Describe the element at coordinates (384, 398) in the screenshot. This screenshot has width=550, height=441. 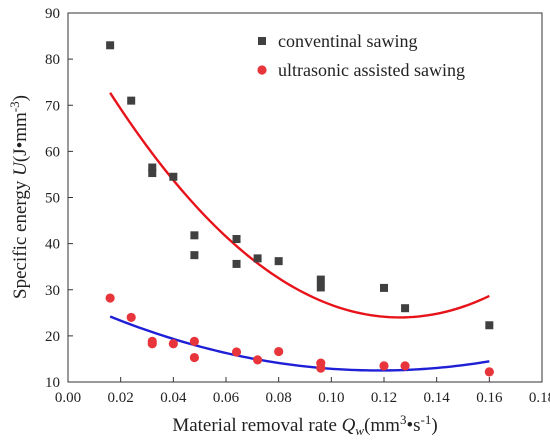
I see `x-tick-label: 0.12` at that location.